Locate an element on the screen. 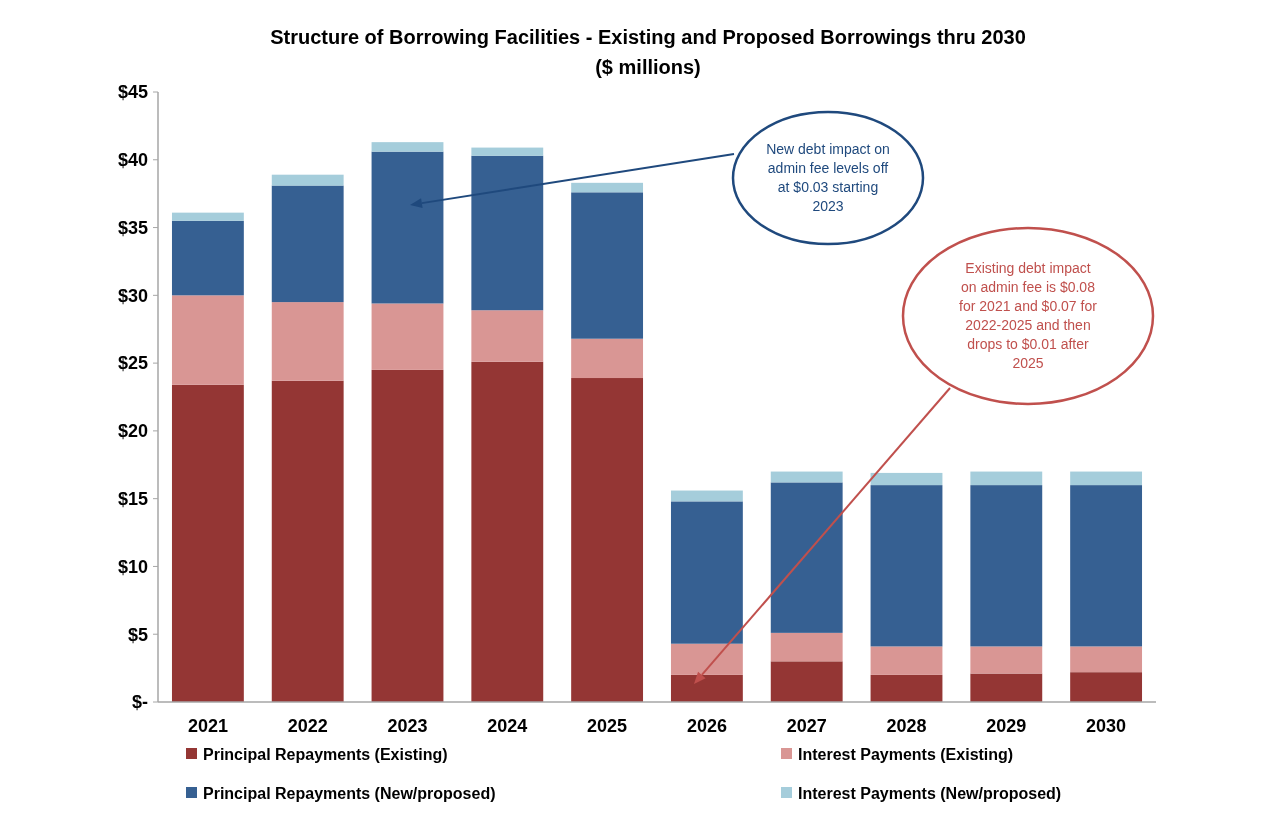 Image resolution: width=1272 pixels, height=813 pixels. y-tick-label: $30 is located at coordinates (132, 295).